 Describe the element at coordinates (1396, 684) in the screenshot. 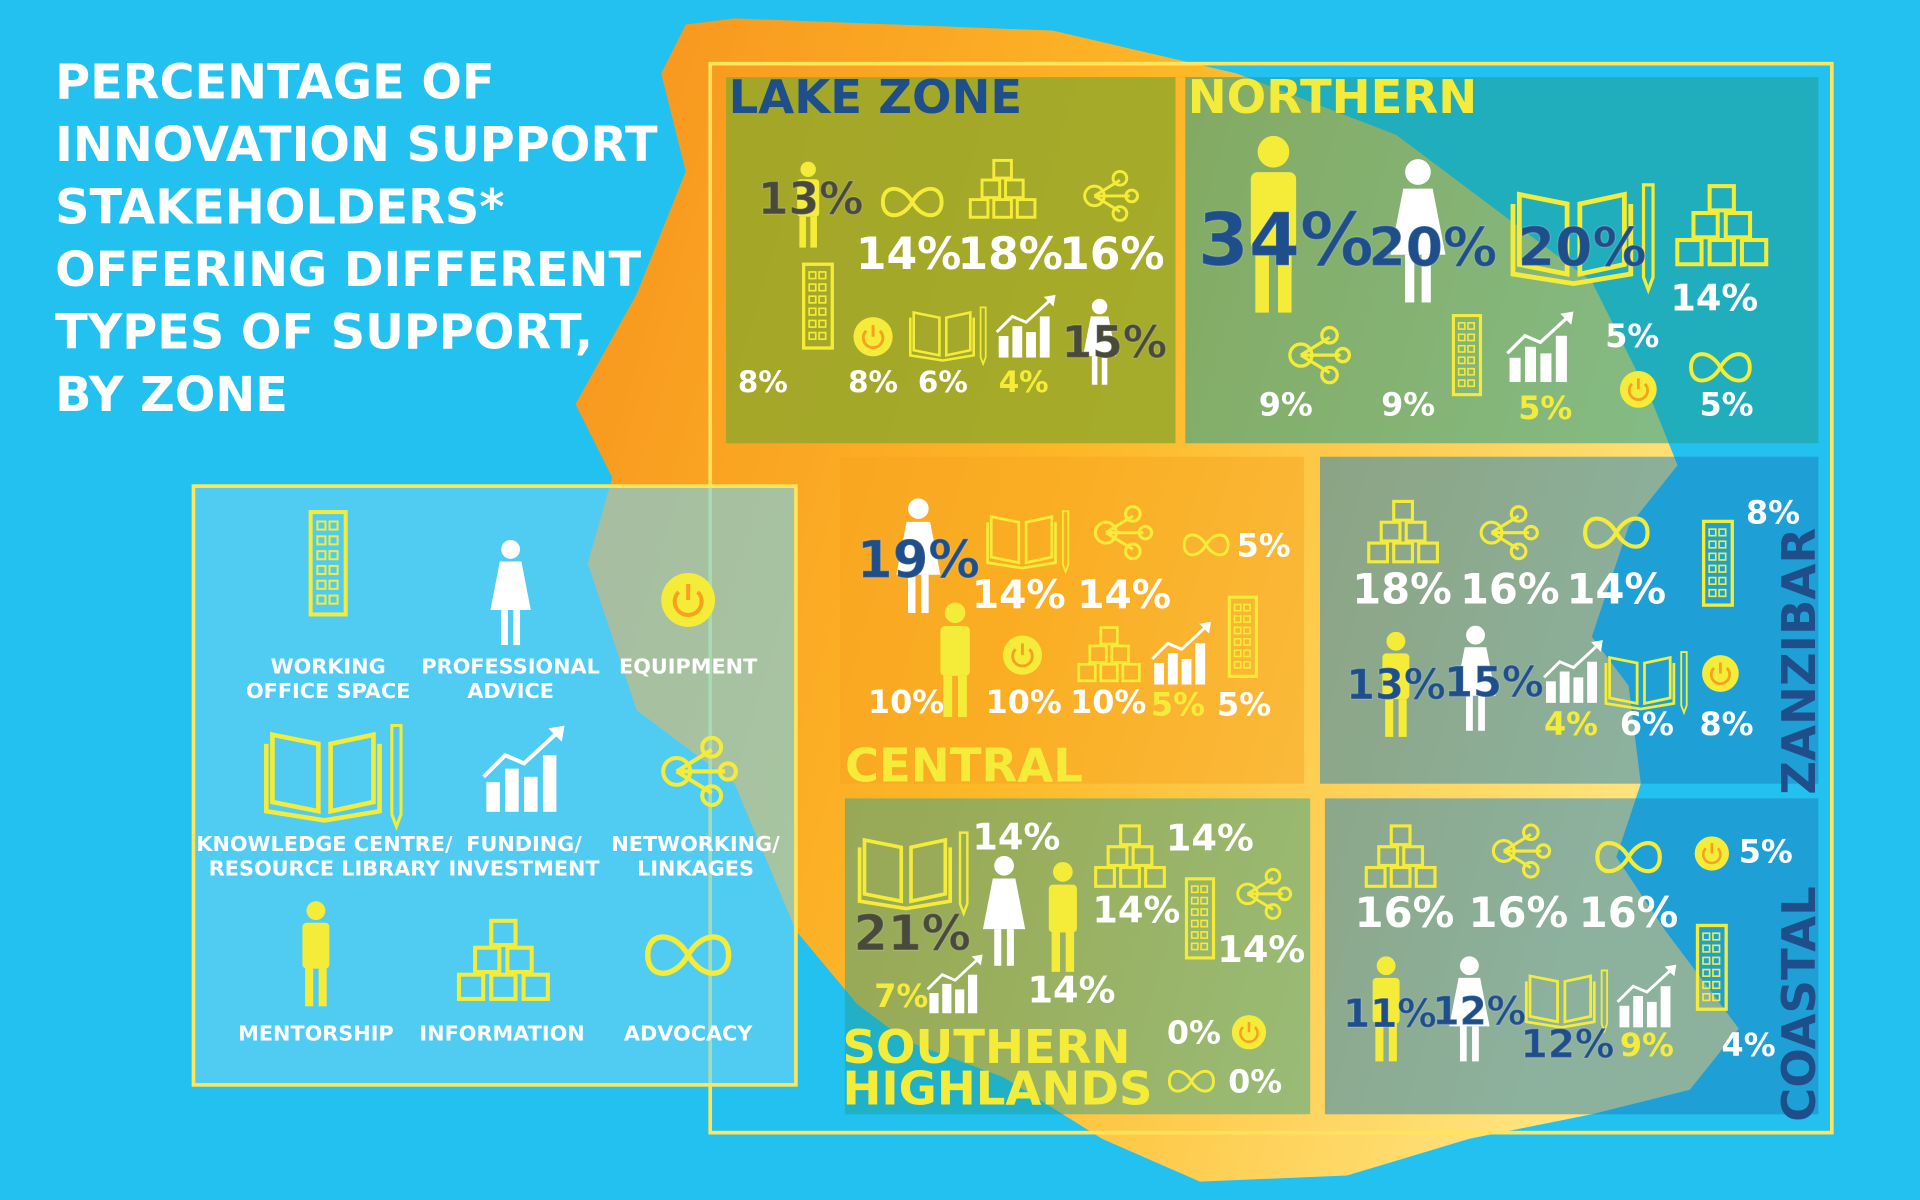

I see `zone-value: 13%` at that location.